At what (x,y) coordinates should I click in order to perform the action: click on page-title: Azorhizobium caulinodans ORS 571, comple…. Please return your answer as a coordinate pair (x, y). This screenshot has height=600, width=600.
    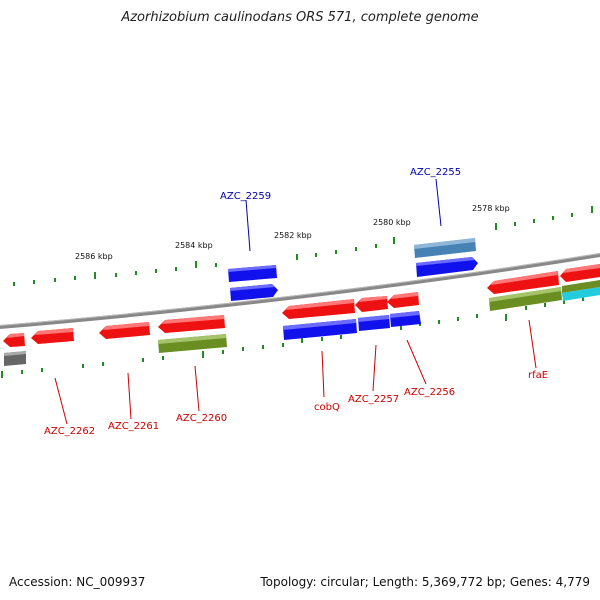
    Looking at the image, I should click on (300, 17).